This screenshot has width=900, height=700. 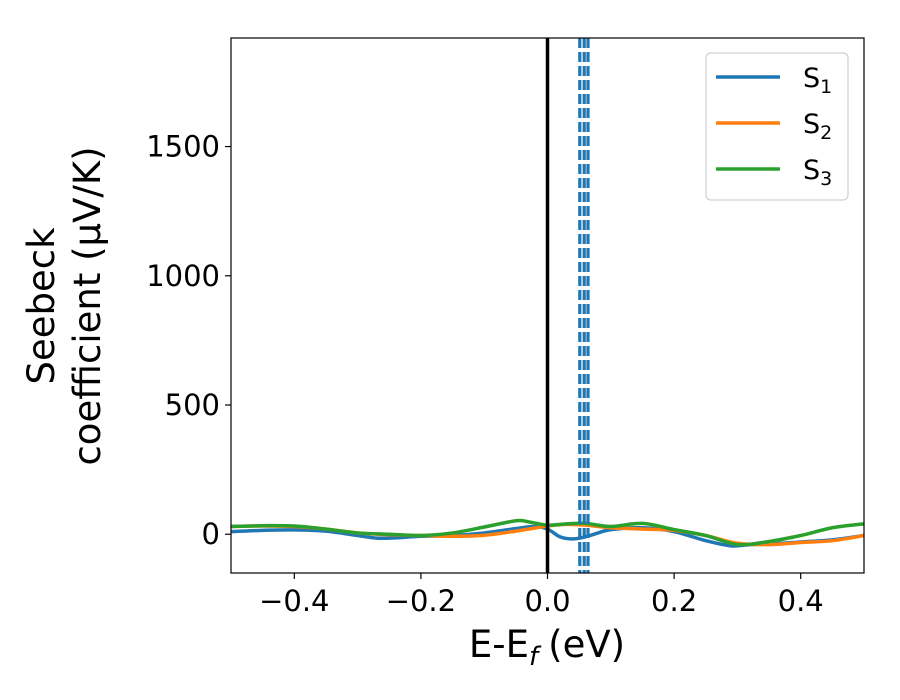 What do you see at coordinates (183, 147) in the screenshot?
I see `y-tick-label: 1500` at bounding box center [183, 147].